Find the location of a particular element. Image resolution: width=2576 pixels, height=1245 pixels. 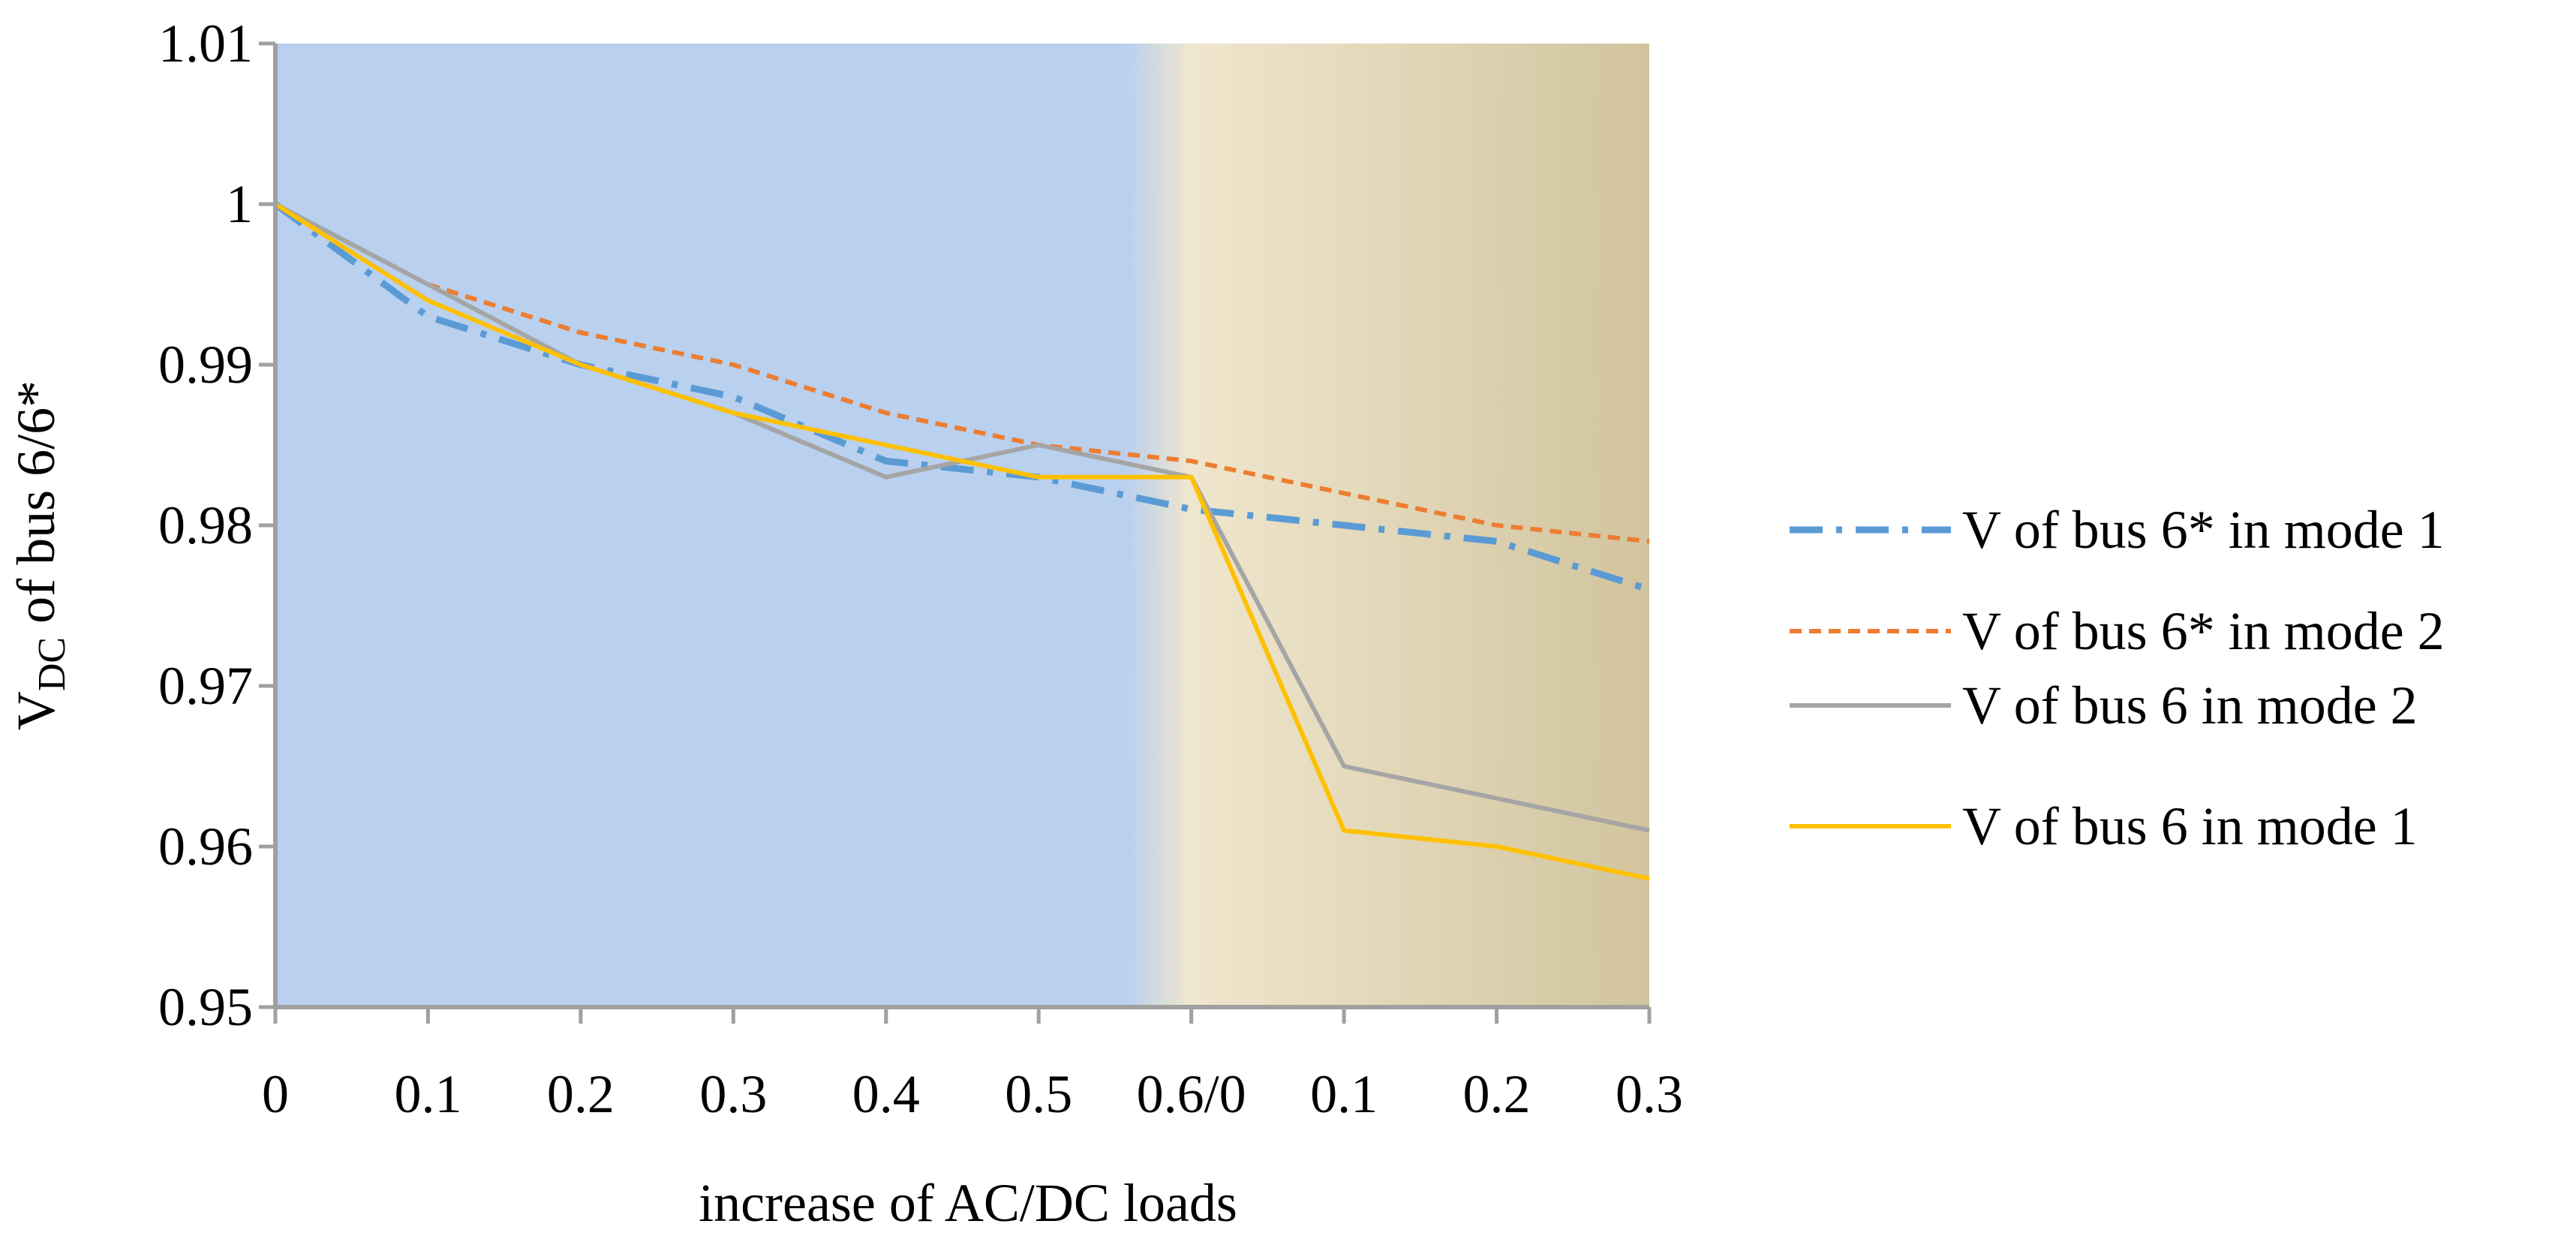

legend-label: V of bus 6* in mode 1 is located at coordinates (2203, 530).